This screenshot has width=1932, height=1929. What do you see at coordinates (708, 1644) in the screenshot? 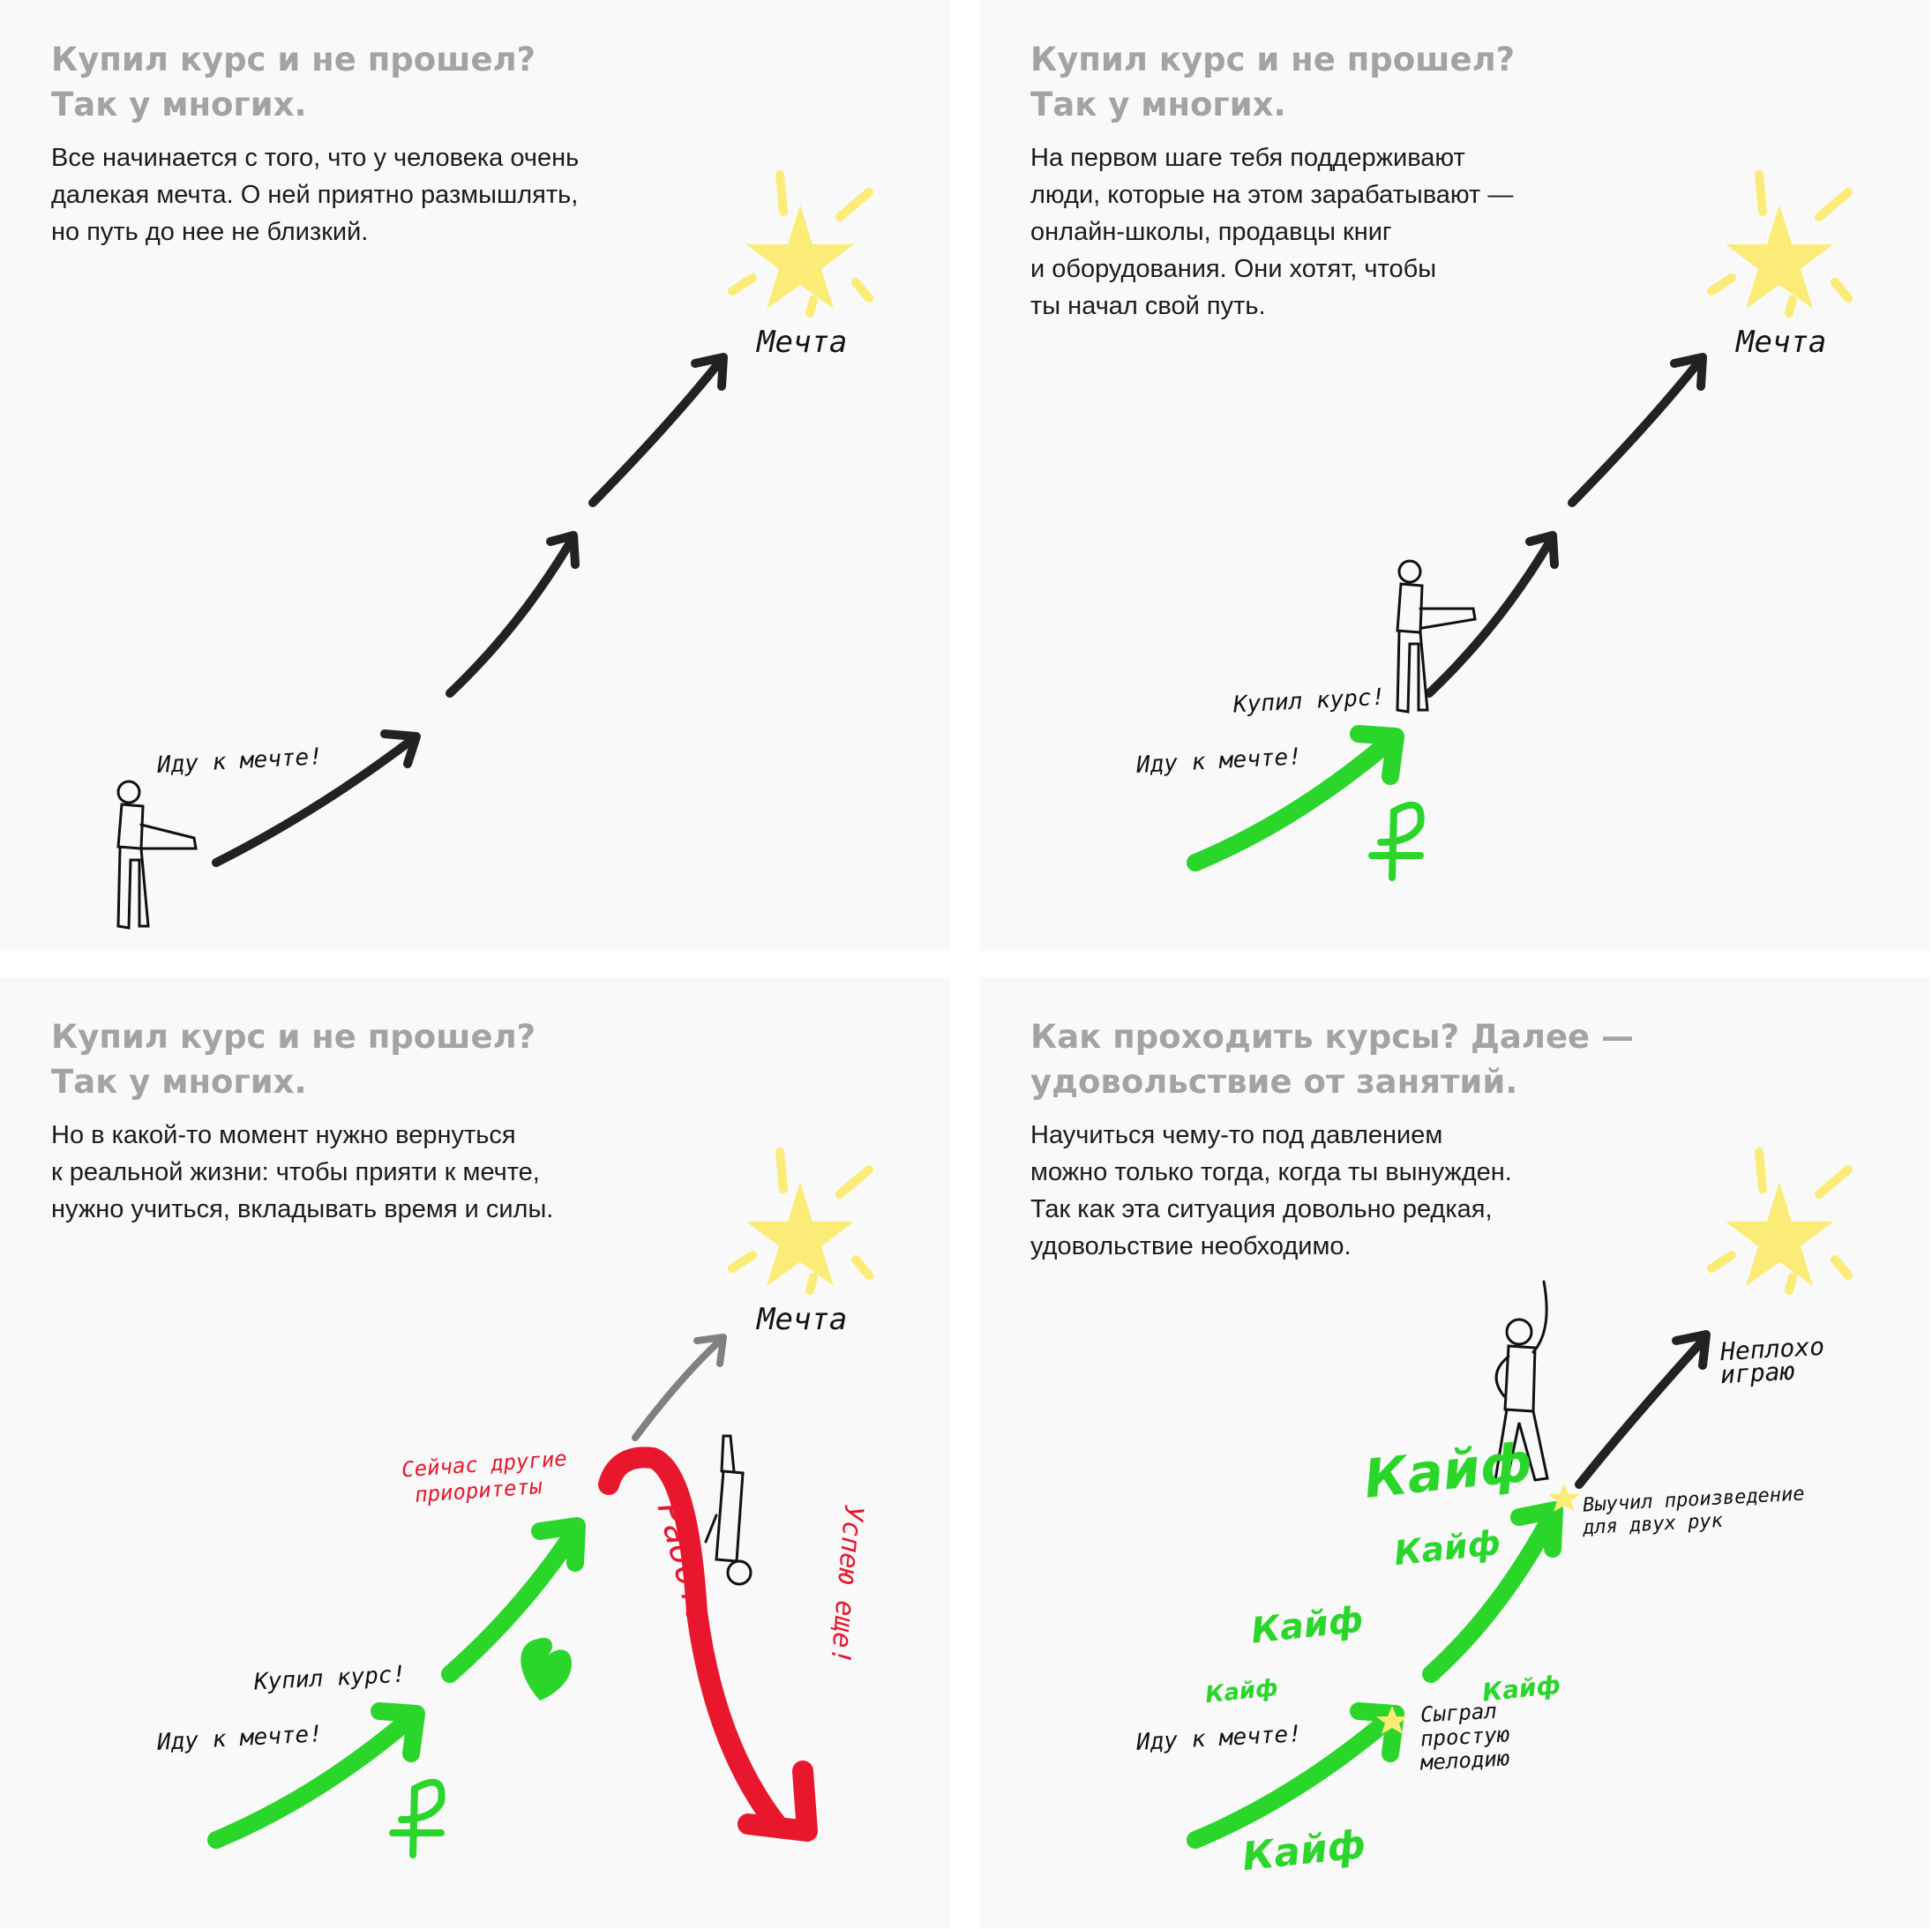
I see `red-falling-arrow` at bounding box center [708, 1644].